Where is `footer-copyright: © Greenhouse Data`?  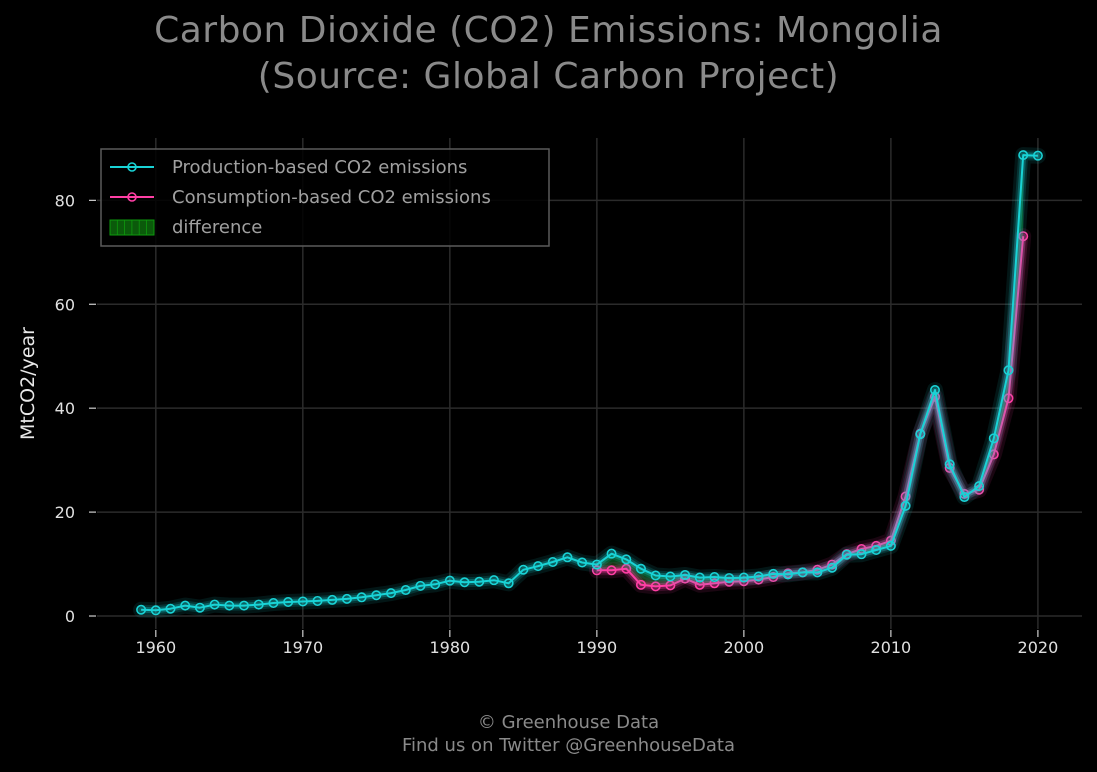 footer-copyright: © Greenhouse Data is located at coordinates (568, 722).